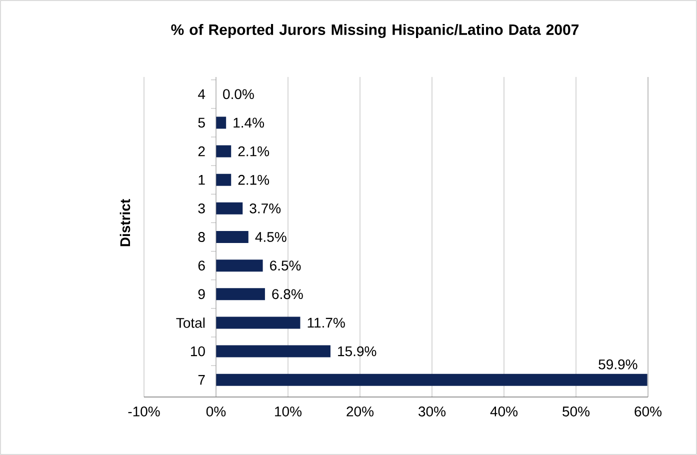 This screenshot has height=455, width=697. Describe the element at coordinates (576, 411) in the screenshot. I see `x-tick-label: 50%` at that location.